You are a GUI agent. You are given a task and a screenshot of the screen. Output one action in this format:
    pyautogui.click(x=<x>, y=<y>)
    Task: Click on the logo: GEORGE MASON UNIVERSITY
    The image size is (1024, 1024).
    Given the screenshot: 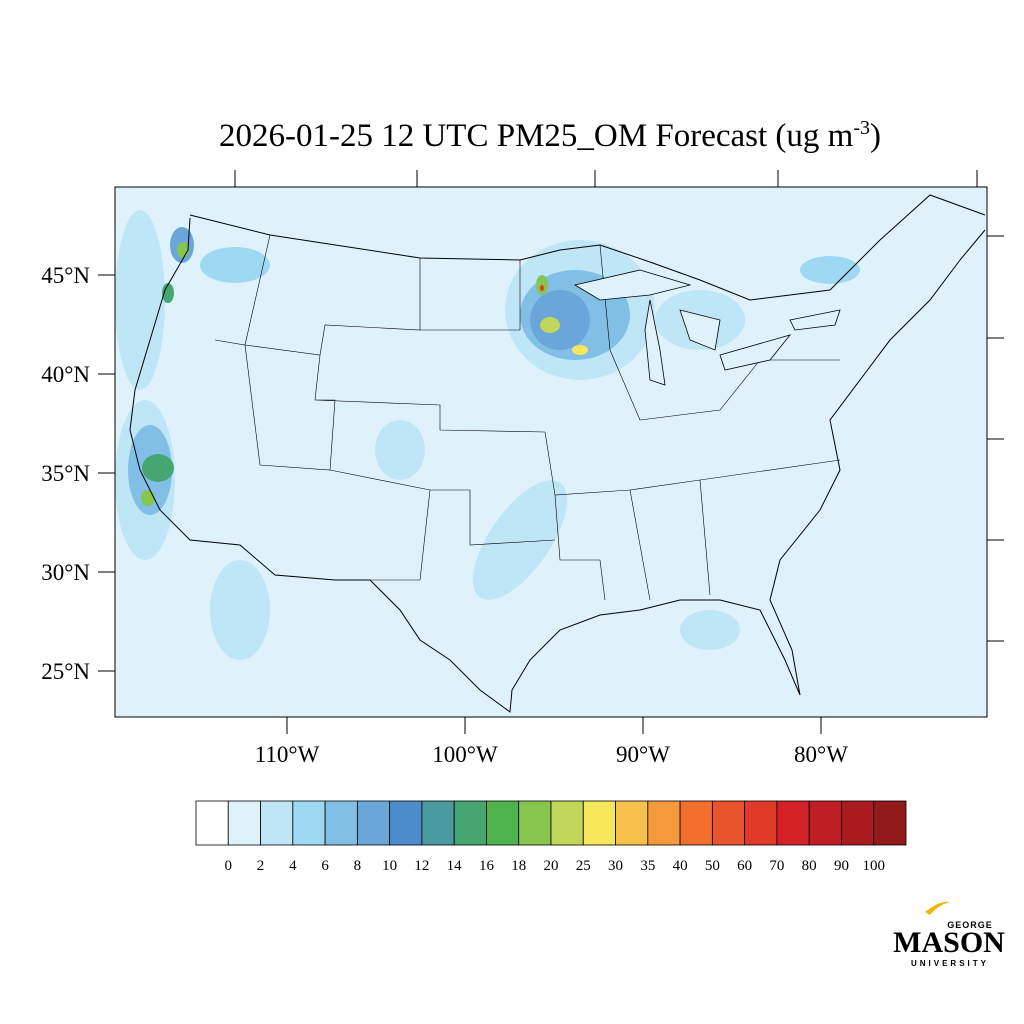 What is the action you would take?
    pyautogui.click(x=949, y=934)
    